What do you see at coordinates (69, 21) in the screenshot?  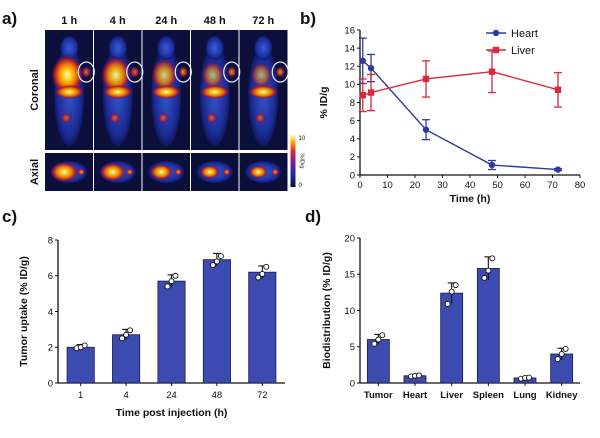 I see `timepoint-label: 1 h` at bounding box center [69, 21].